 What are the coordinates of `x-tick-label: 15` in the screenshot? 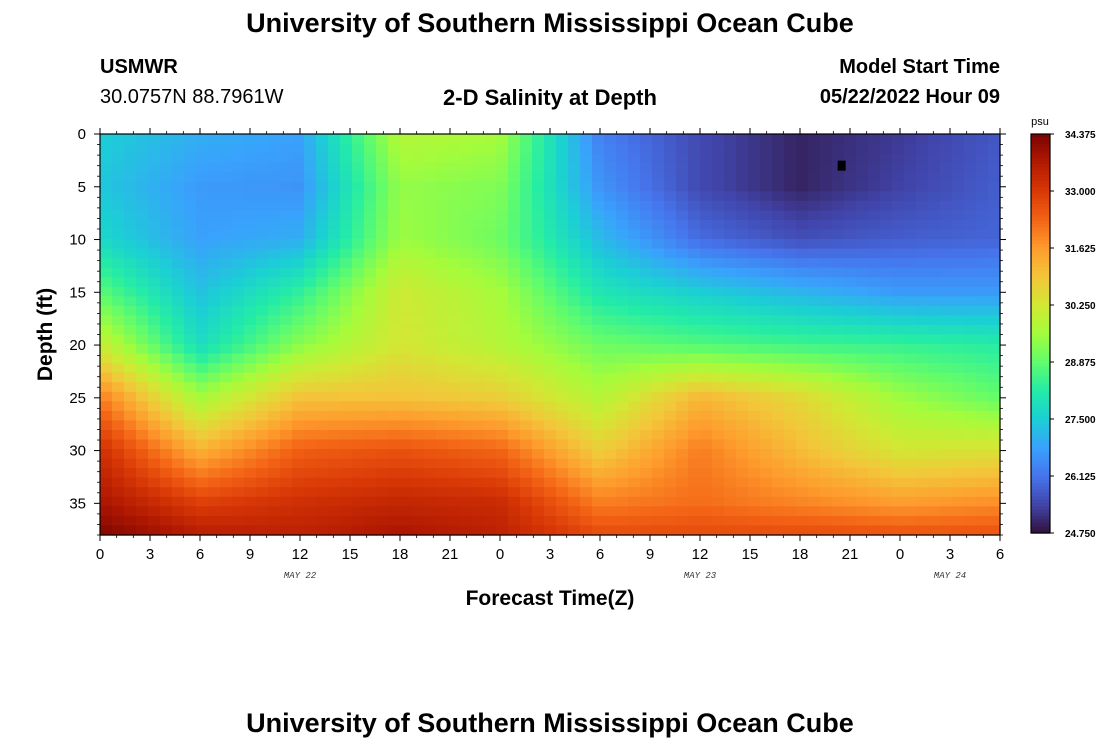 It's located at (750, 554).